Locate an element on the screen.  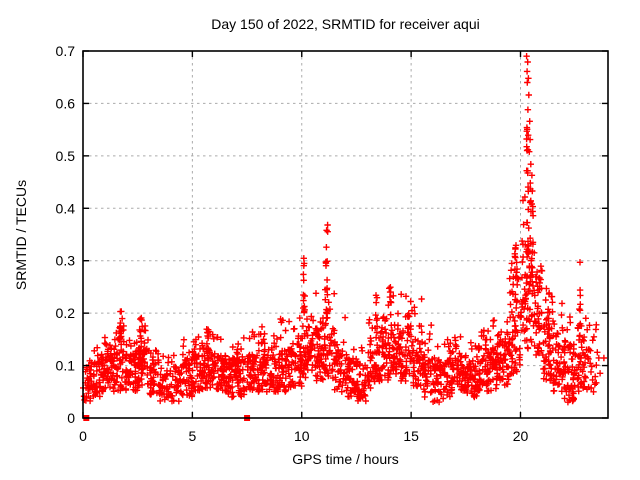
y-tick-label: 0.2 is located at coordinates (66, 313).